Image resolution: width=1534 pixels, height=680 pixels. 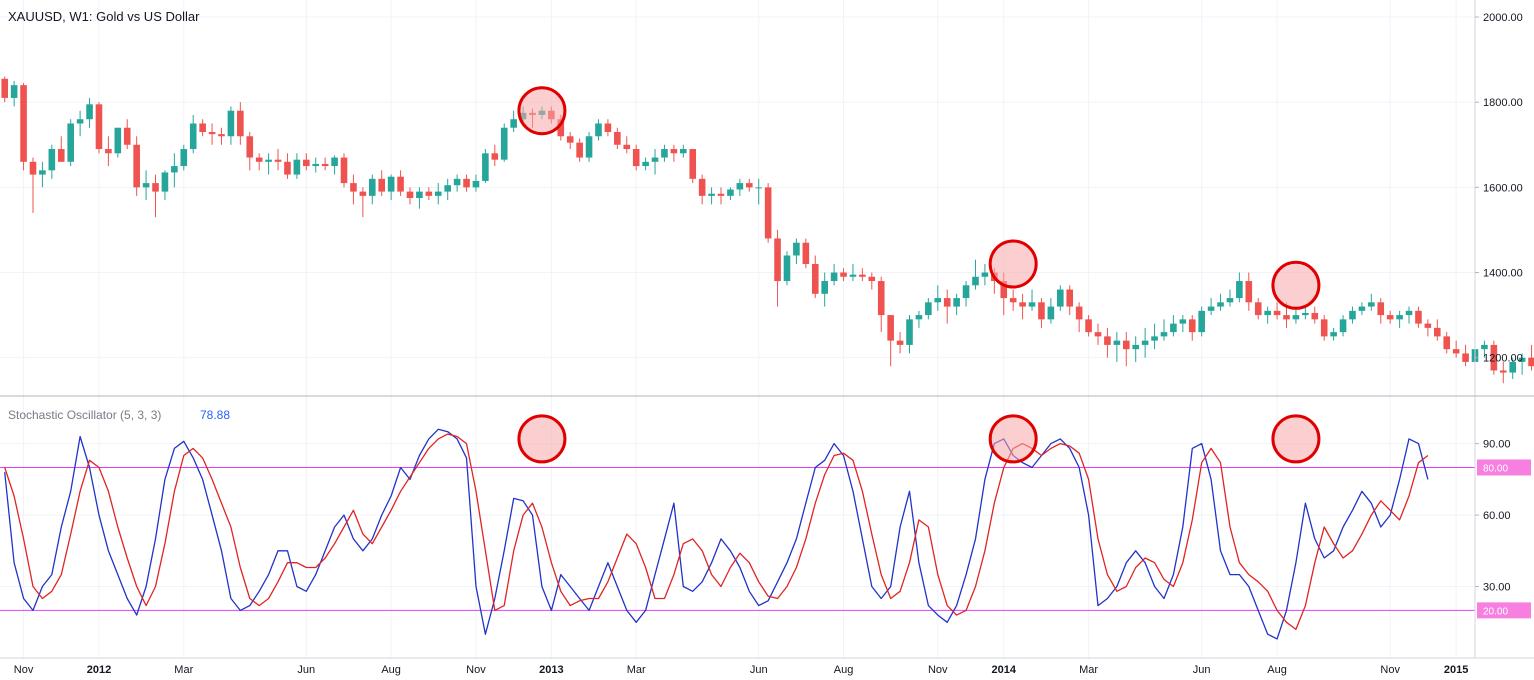 What do you see at coordinates (1503, 529) in the screenshot?
I see `oscillator-axis: 90.00 60.00 30.00 80.00 20.00` at bounding box center [1503, 529].